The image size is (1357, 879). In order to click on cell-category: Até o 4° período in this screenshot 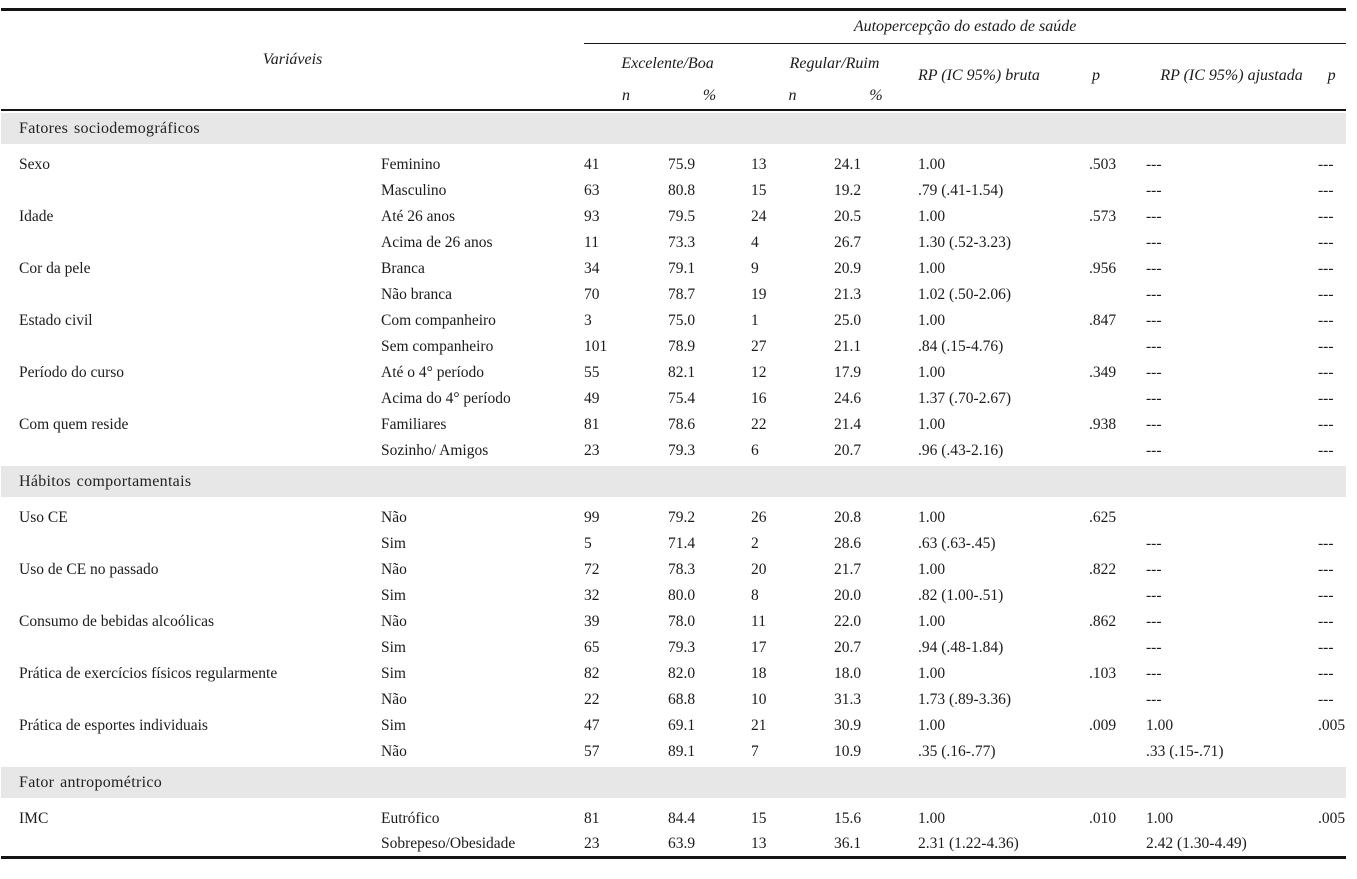, I will do `click(433, 372)`.